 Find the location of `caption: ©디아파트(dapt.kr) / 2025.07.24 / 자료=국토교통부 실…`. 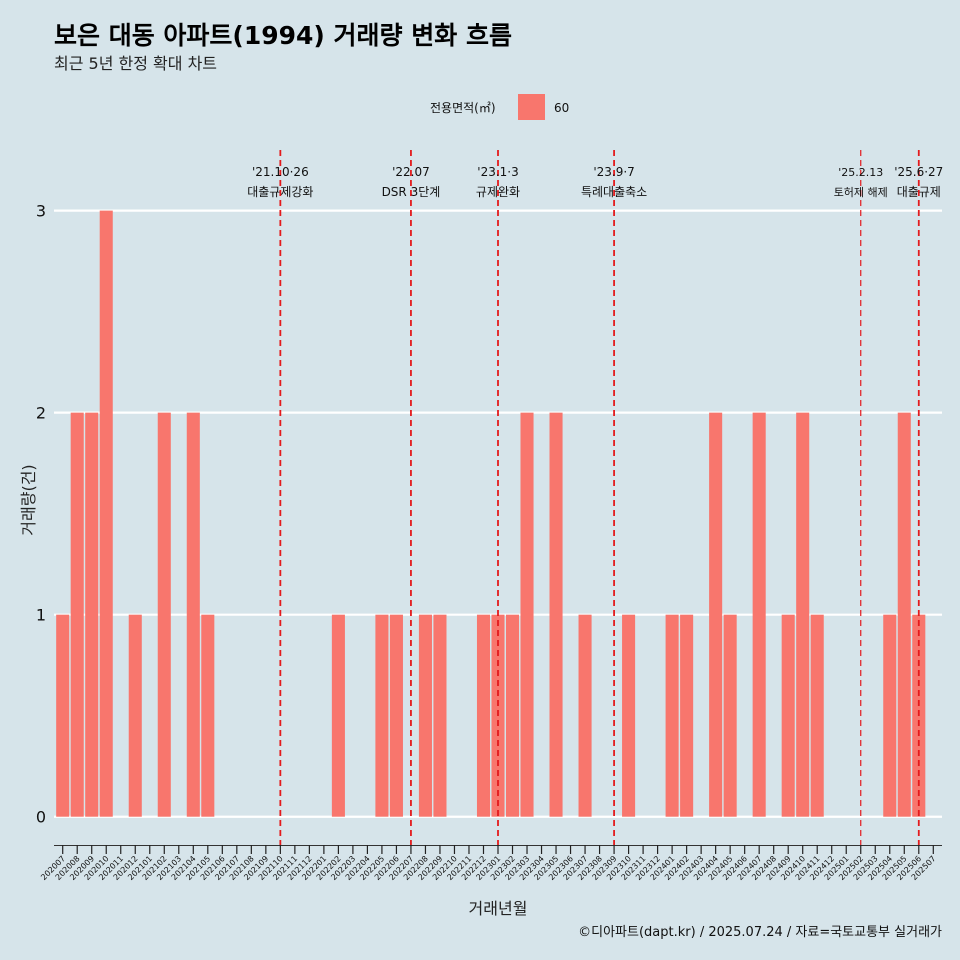

caption: ©디아파트(dapt.kr) / 2025.07.24 / 자료=국토교통부 실… is located at coordinates (760, 932).